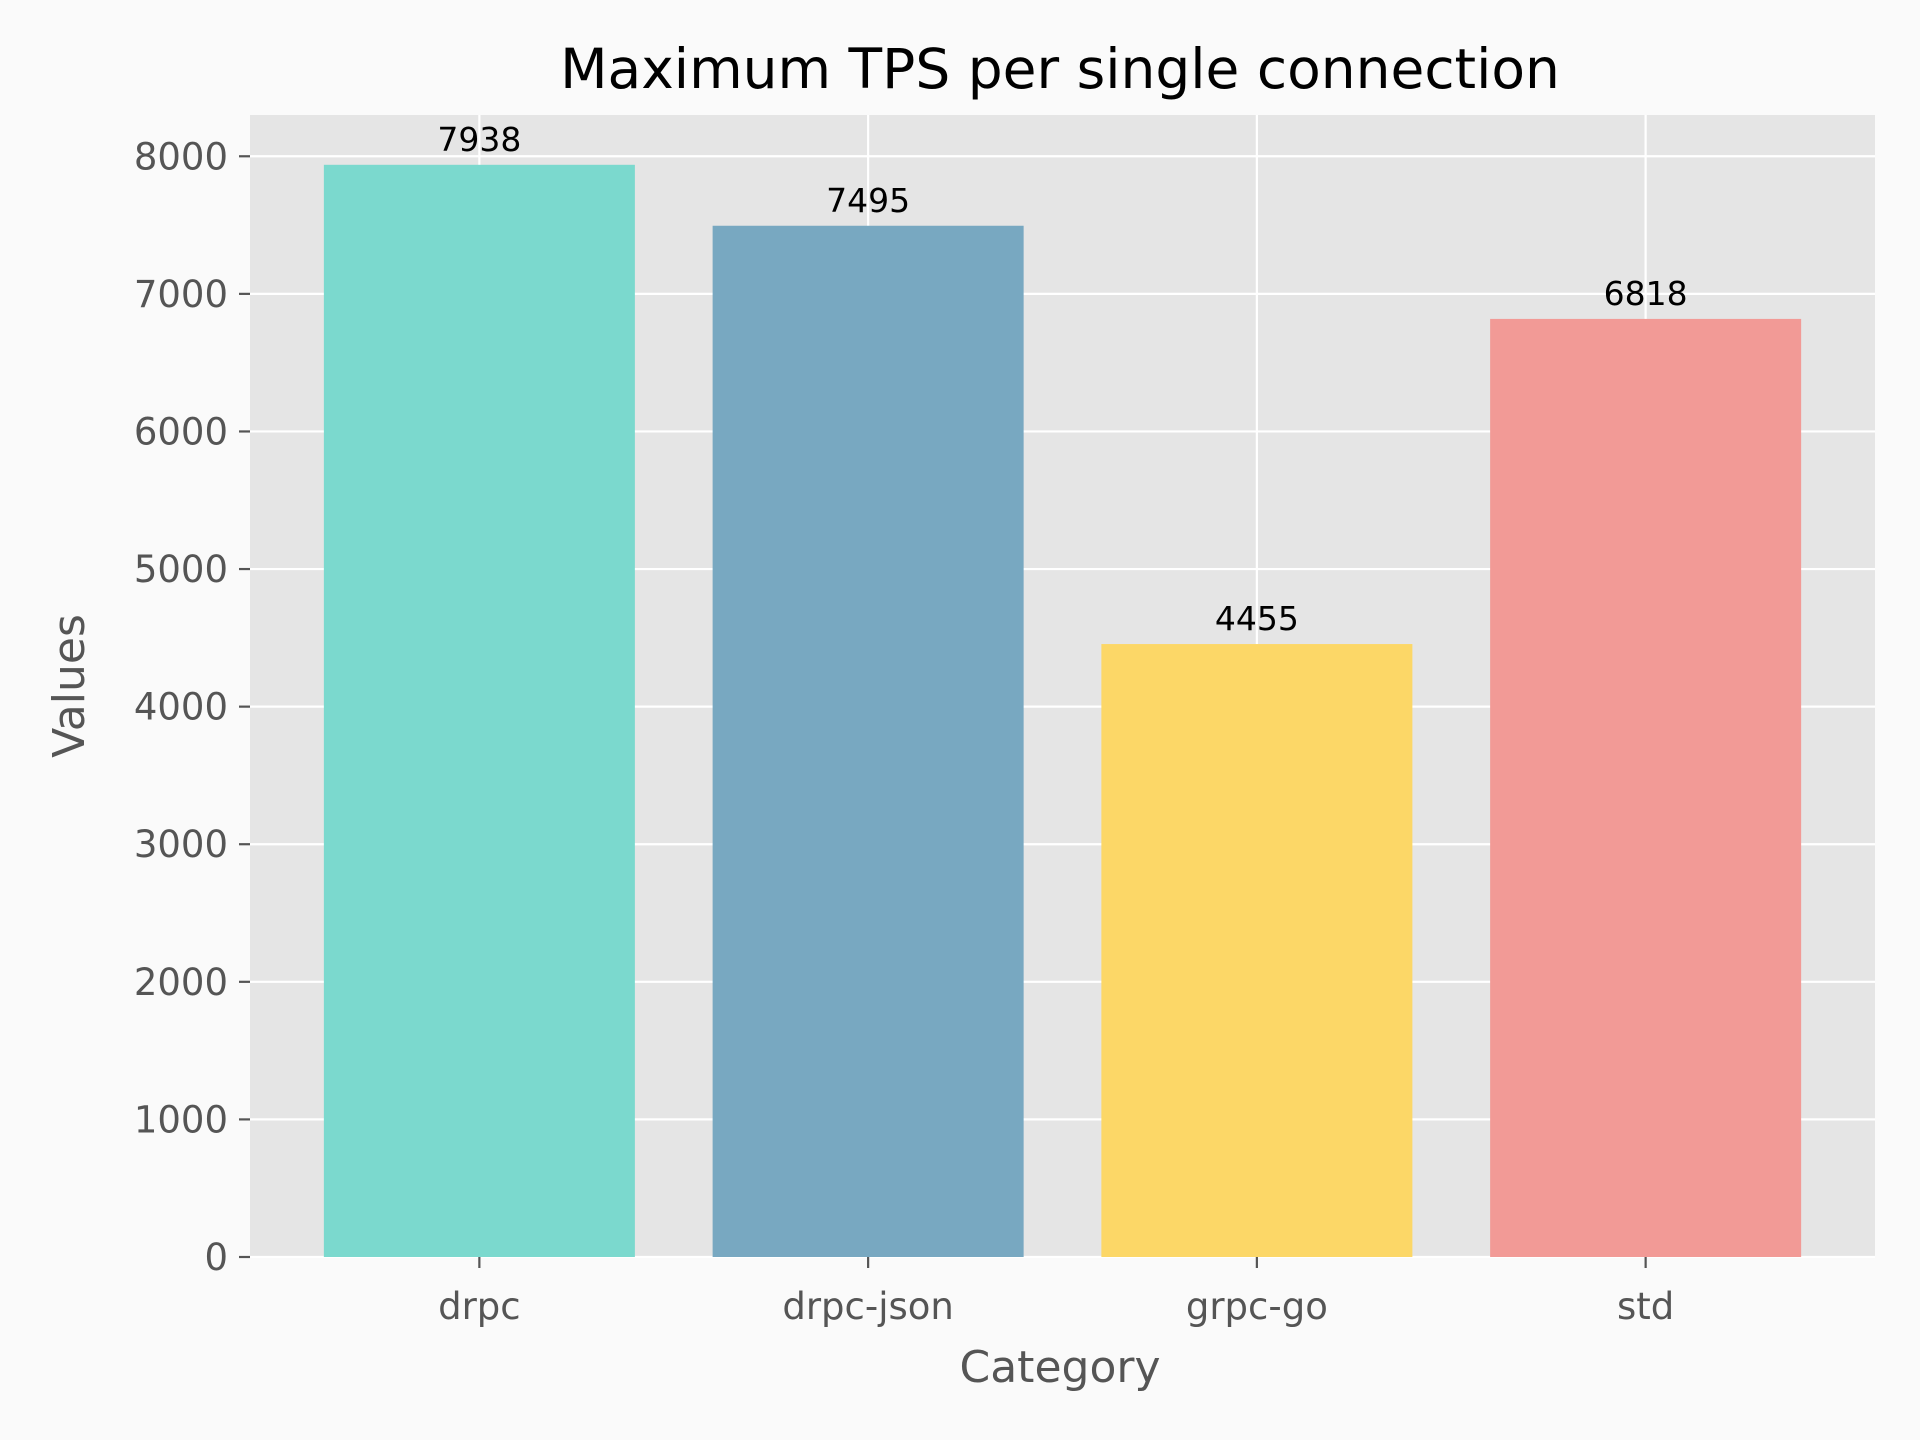 This screenshot has height=1440, width=1920. Describe the element at coordinates (181, 431) in the screenshot. I see `y-tick-label: 6000` at that location.